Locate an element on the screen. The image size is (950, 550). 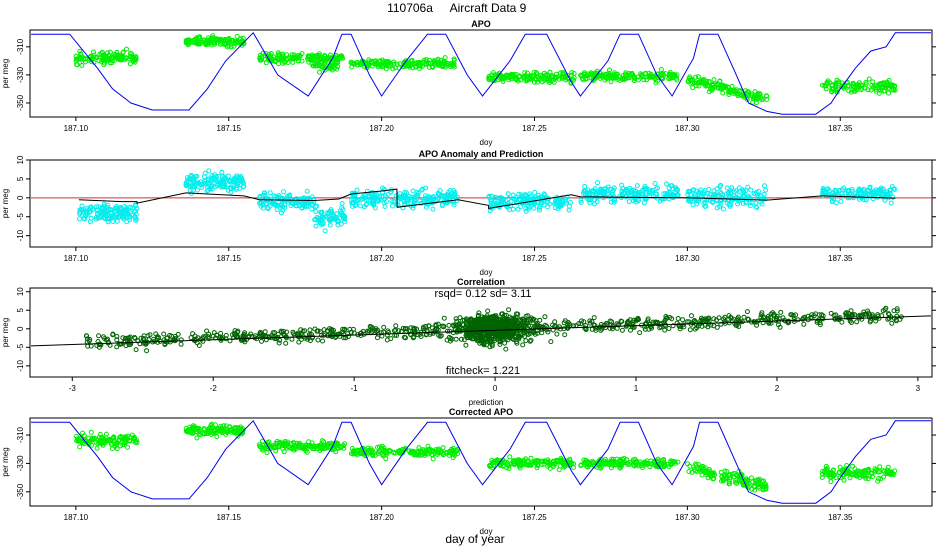
x-tick-label: 187.30 is located at coordinates (687, 258).